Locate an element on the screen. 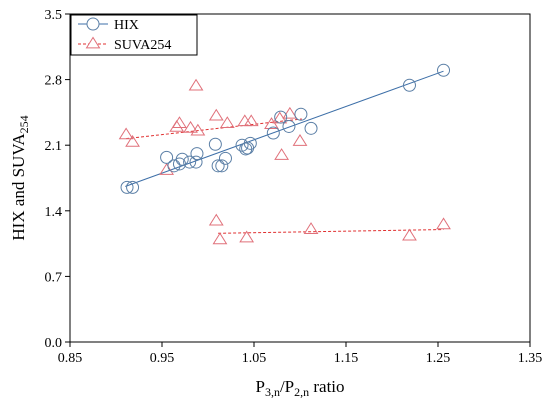 The image size is (550, 408). y-tick-label: 2.1 is located at coordinates (54, 146).